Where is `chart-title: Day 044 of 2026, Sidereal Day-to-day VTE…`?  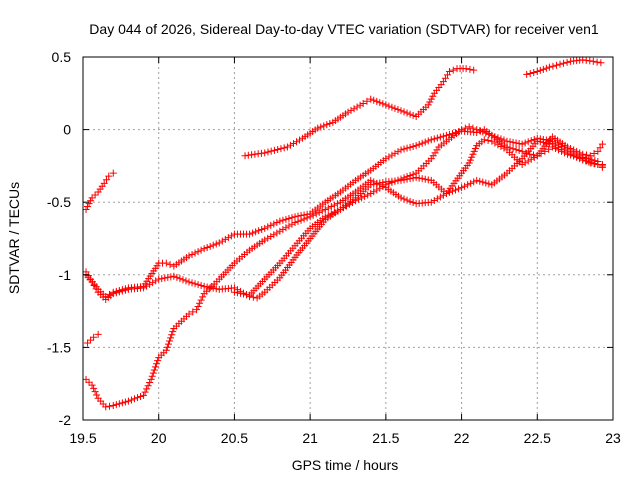
chart-title: Day 044 of 2026, Sidereal Day-to-day VTE… is located at coordinates (344, 29).